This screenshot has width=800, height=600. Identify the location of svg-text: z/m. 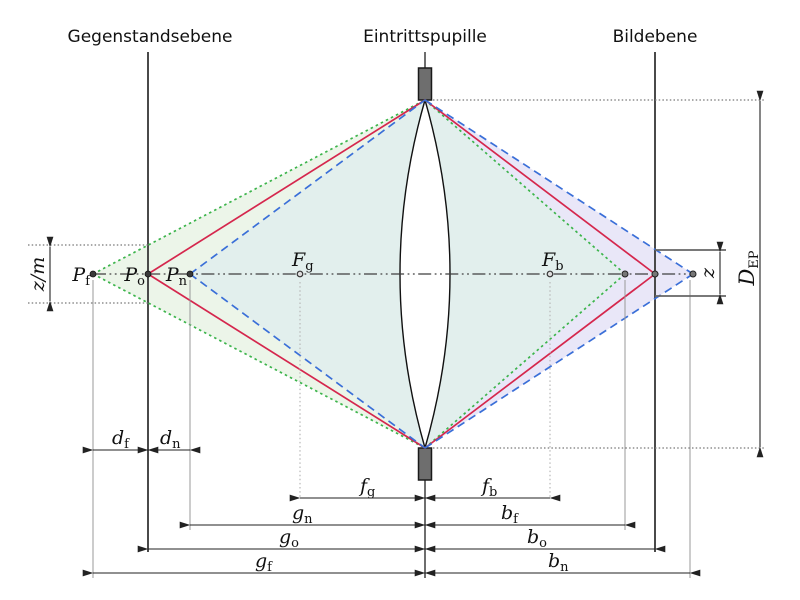
(38, 274).